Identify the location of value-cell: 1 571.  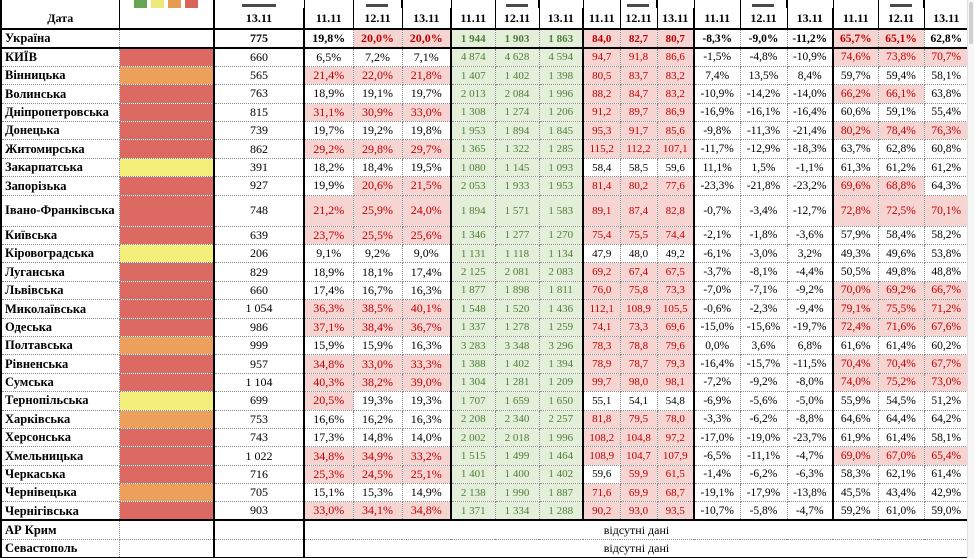
(517, 211).